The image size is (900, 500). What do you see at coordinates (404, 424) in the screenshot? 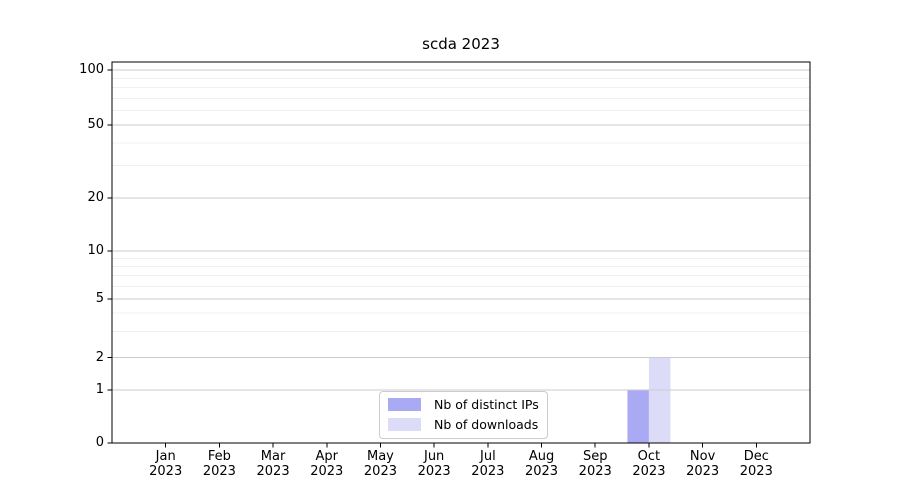
I see `legend-swatch-nb-of-downloads` at bounding box center [404, 424].